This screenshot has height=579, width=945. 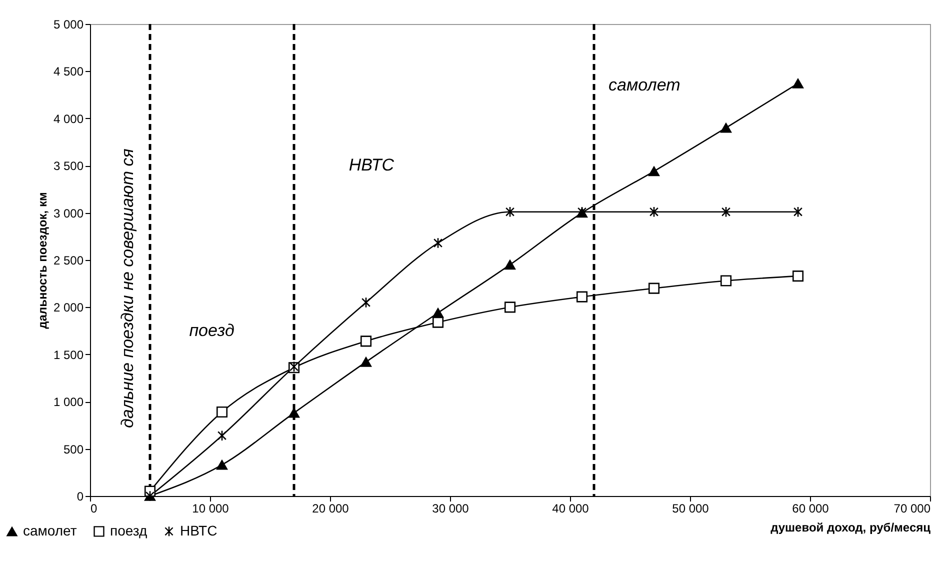 What do you see at coordinates (94, 509) in the screenshot?
I see `x-tick-label: 0` at bounding box center [94, 509].